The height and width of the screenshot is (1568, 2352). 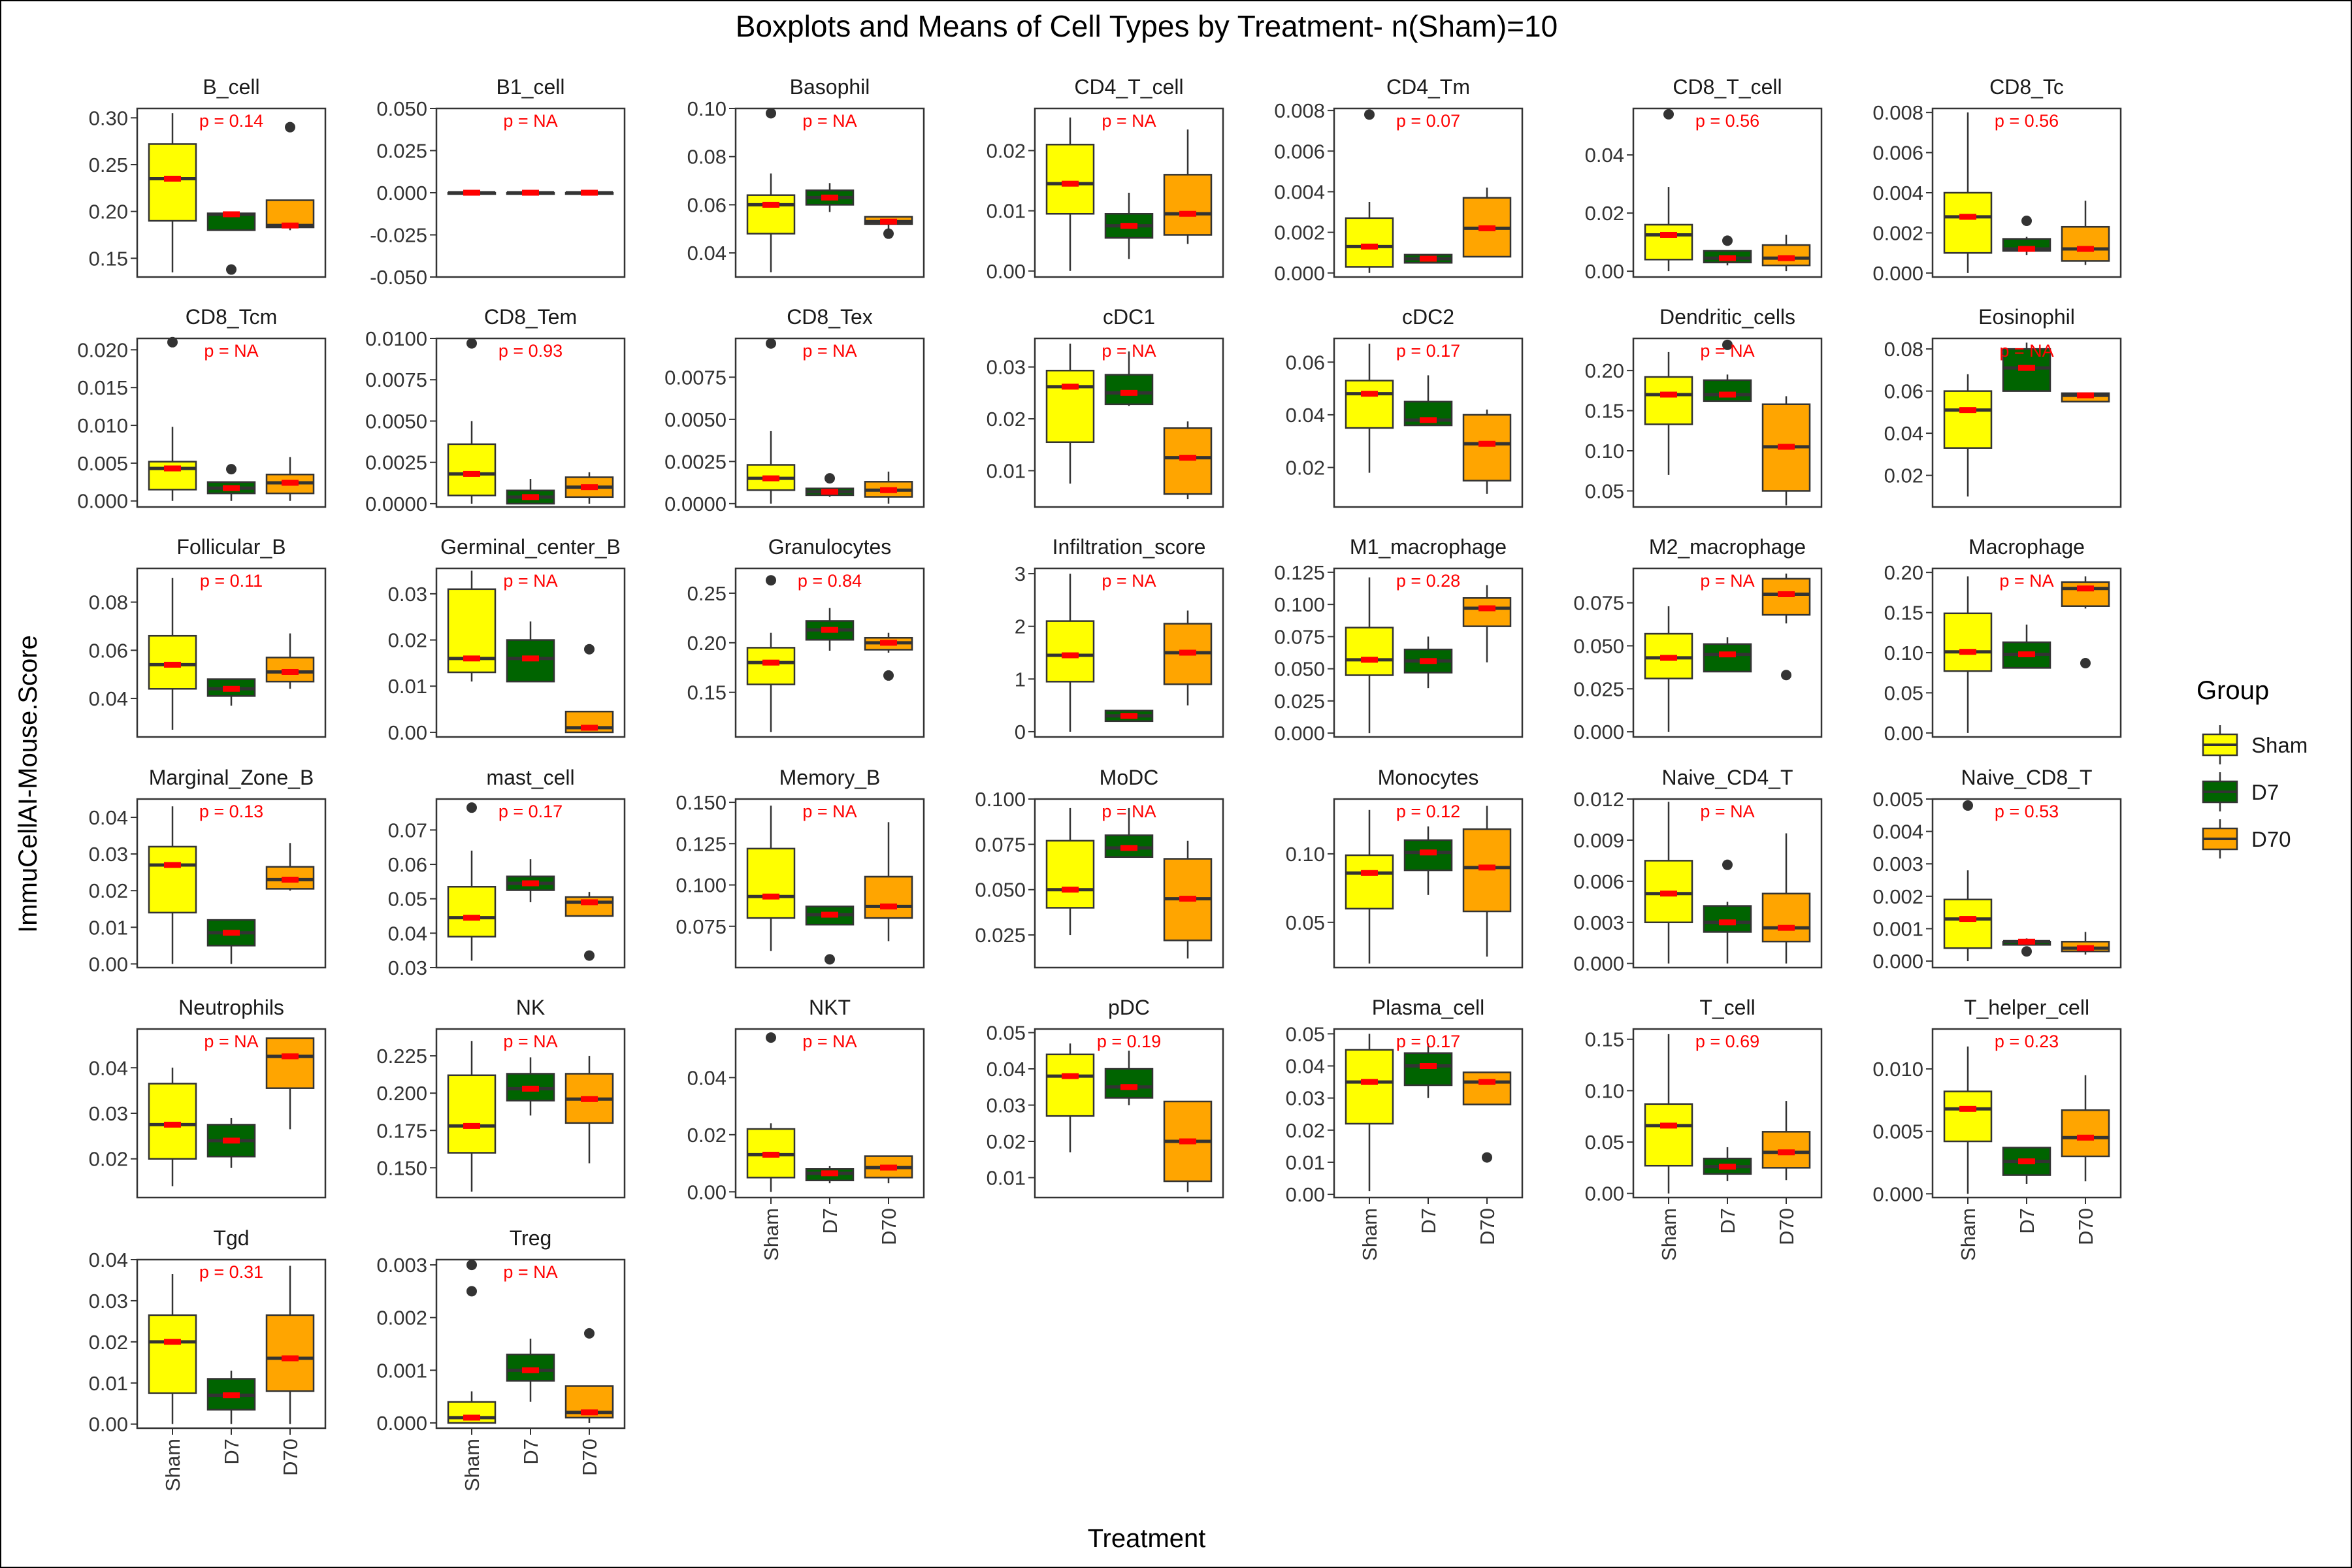 What do you see at coordinates (1604, 451) in the screenshot?
I see `y-tick-label: 0.10` at bounding box center [1604, 451].